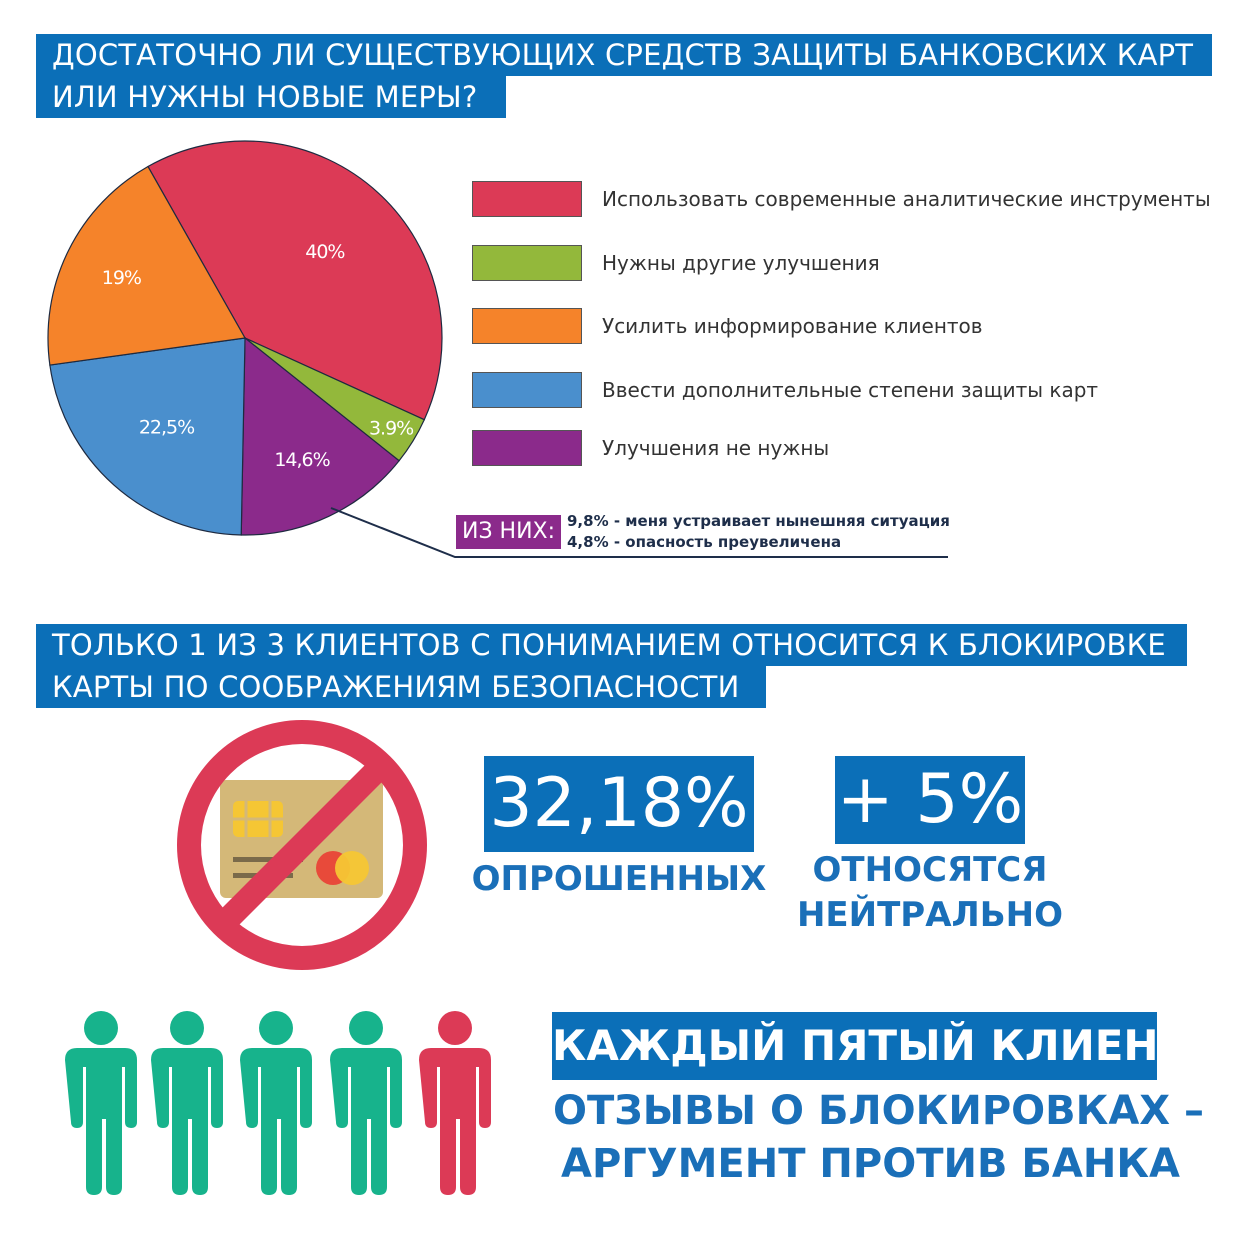 This screenshot has height=1249, width=1241. I want to click on pie-slice-label: 14,6%, so click(301, 460).